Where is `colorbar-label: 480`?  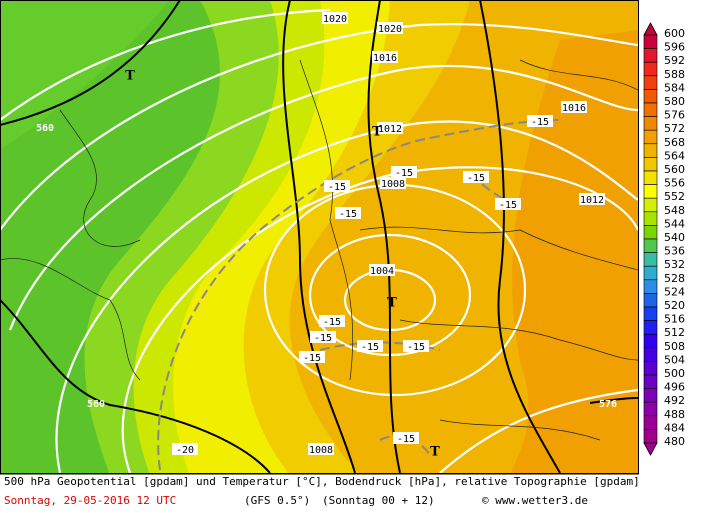
colorbar-label: 480 is located at coordinates (674, 441).